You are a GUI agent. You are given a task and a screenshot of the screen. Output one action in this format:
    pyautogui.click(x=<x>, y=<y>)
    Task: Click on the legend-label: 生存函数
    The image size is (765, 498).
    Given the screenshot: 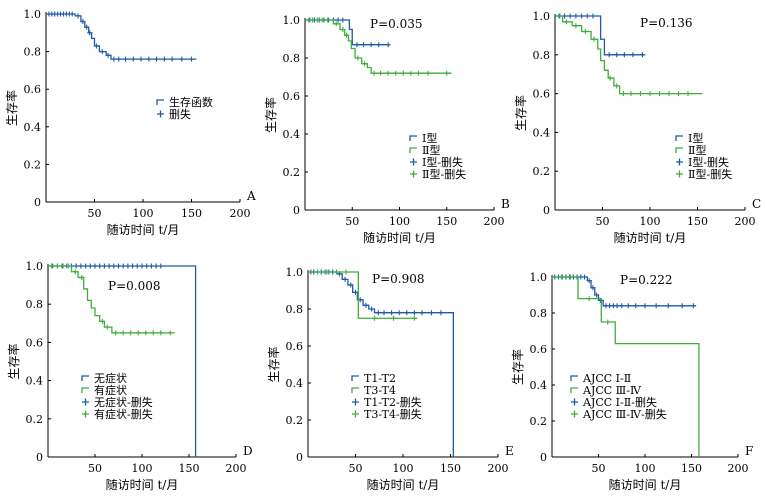 What is the action you would take?
    pyautogui.click(x=191, y=102)
    